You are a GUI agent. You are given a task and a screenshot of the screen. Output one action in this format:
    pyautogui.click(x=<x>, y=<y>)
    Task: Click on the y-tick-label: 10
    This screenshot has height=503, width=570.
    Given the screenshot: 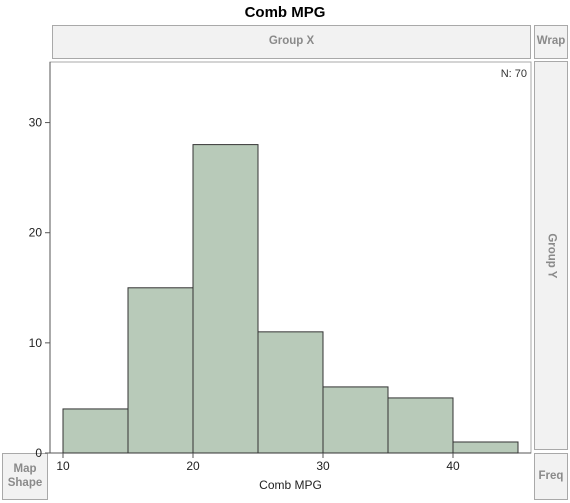 What is the action you would take?
    pyautogui.click(x=36, y=343)
    